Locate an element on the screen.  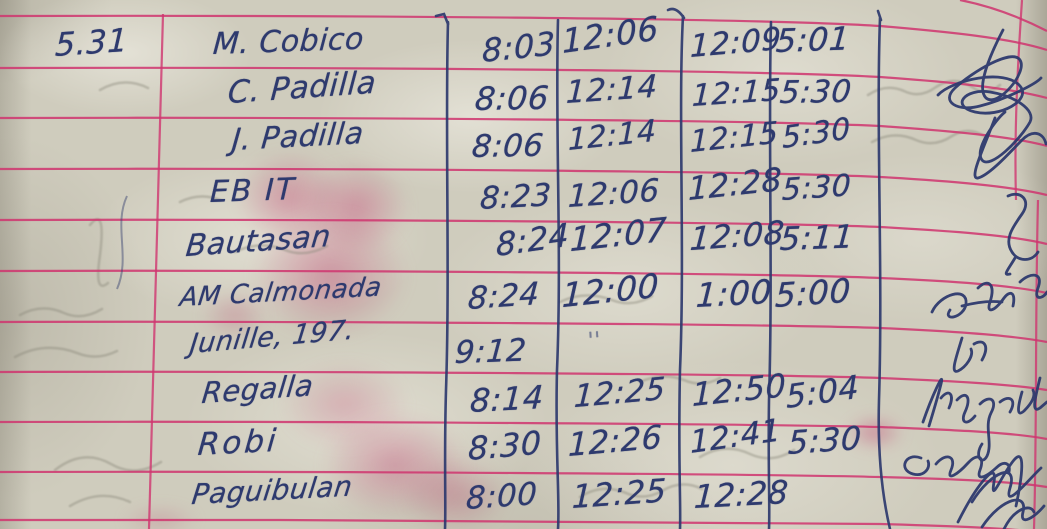
time-in-cell: 8:00 is located at coordinates (502, 496).